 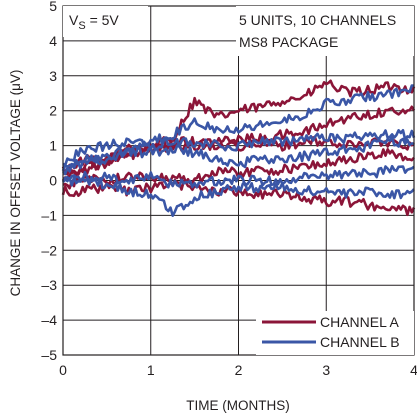 What do you see at coordinates (53, 7) in the screenshot?
I see `y-tick-label-0: 5` at bounding box center [53, 7].